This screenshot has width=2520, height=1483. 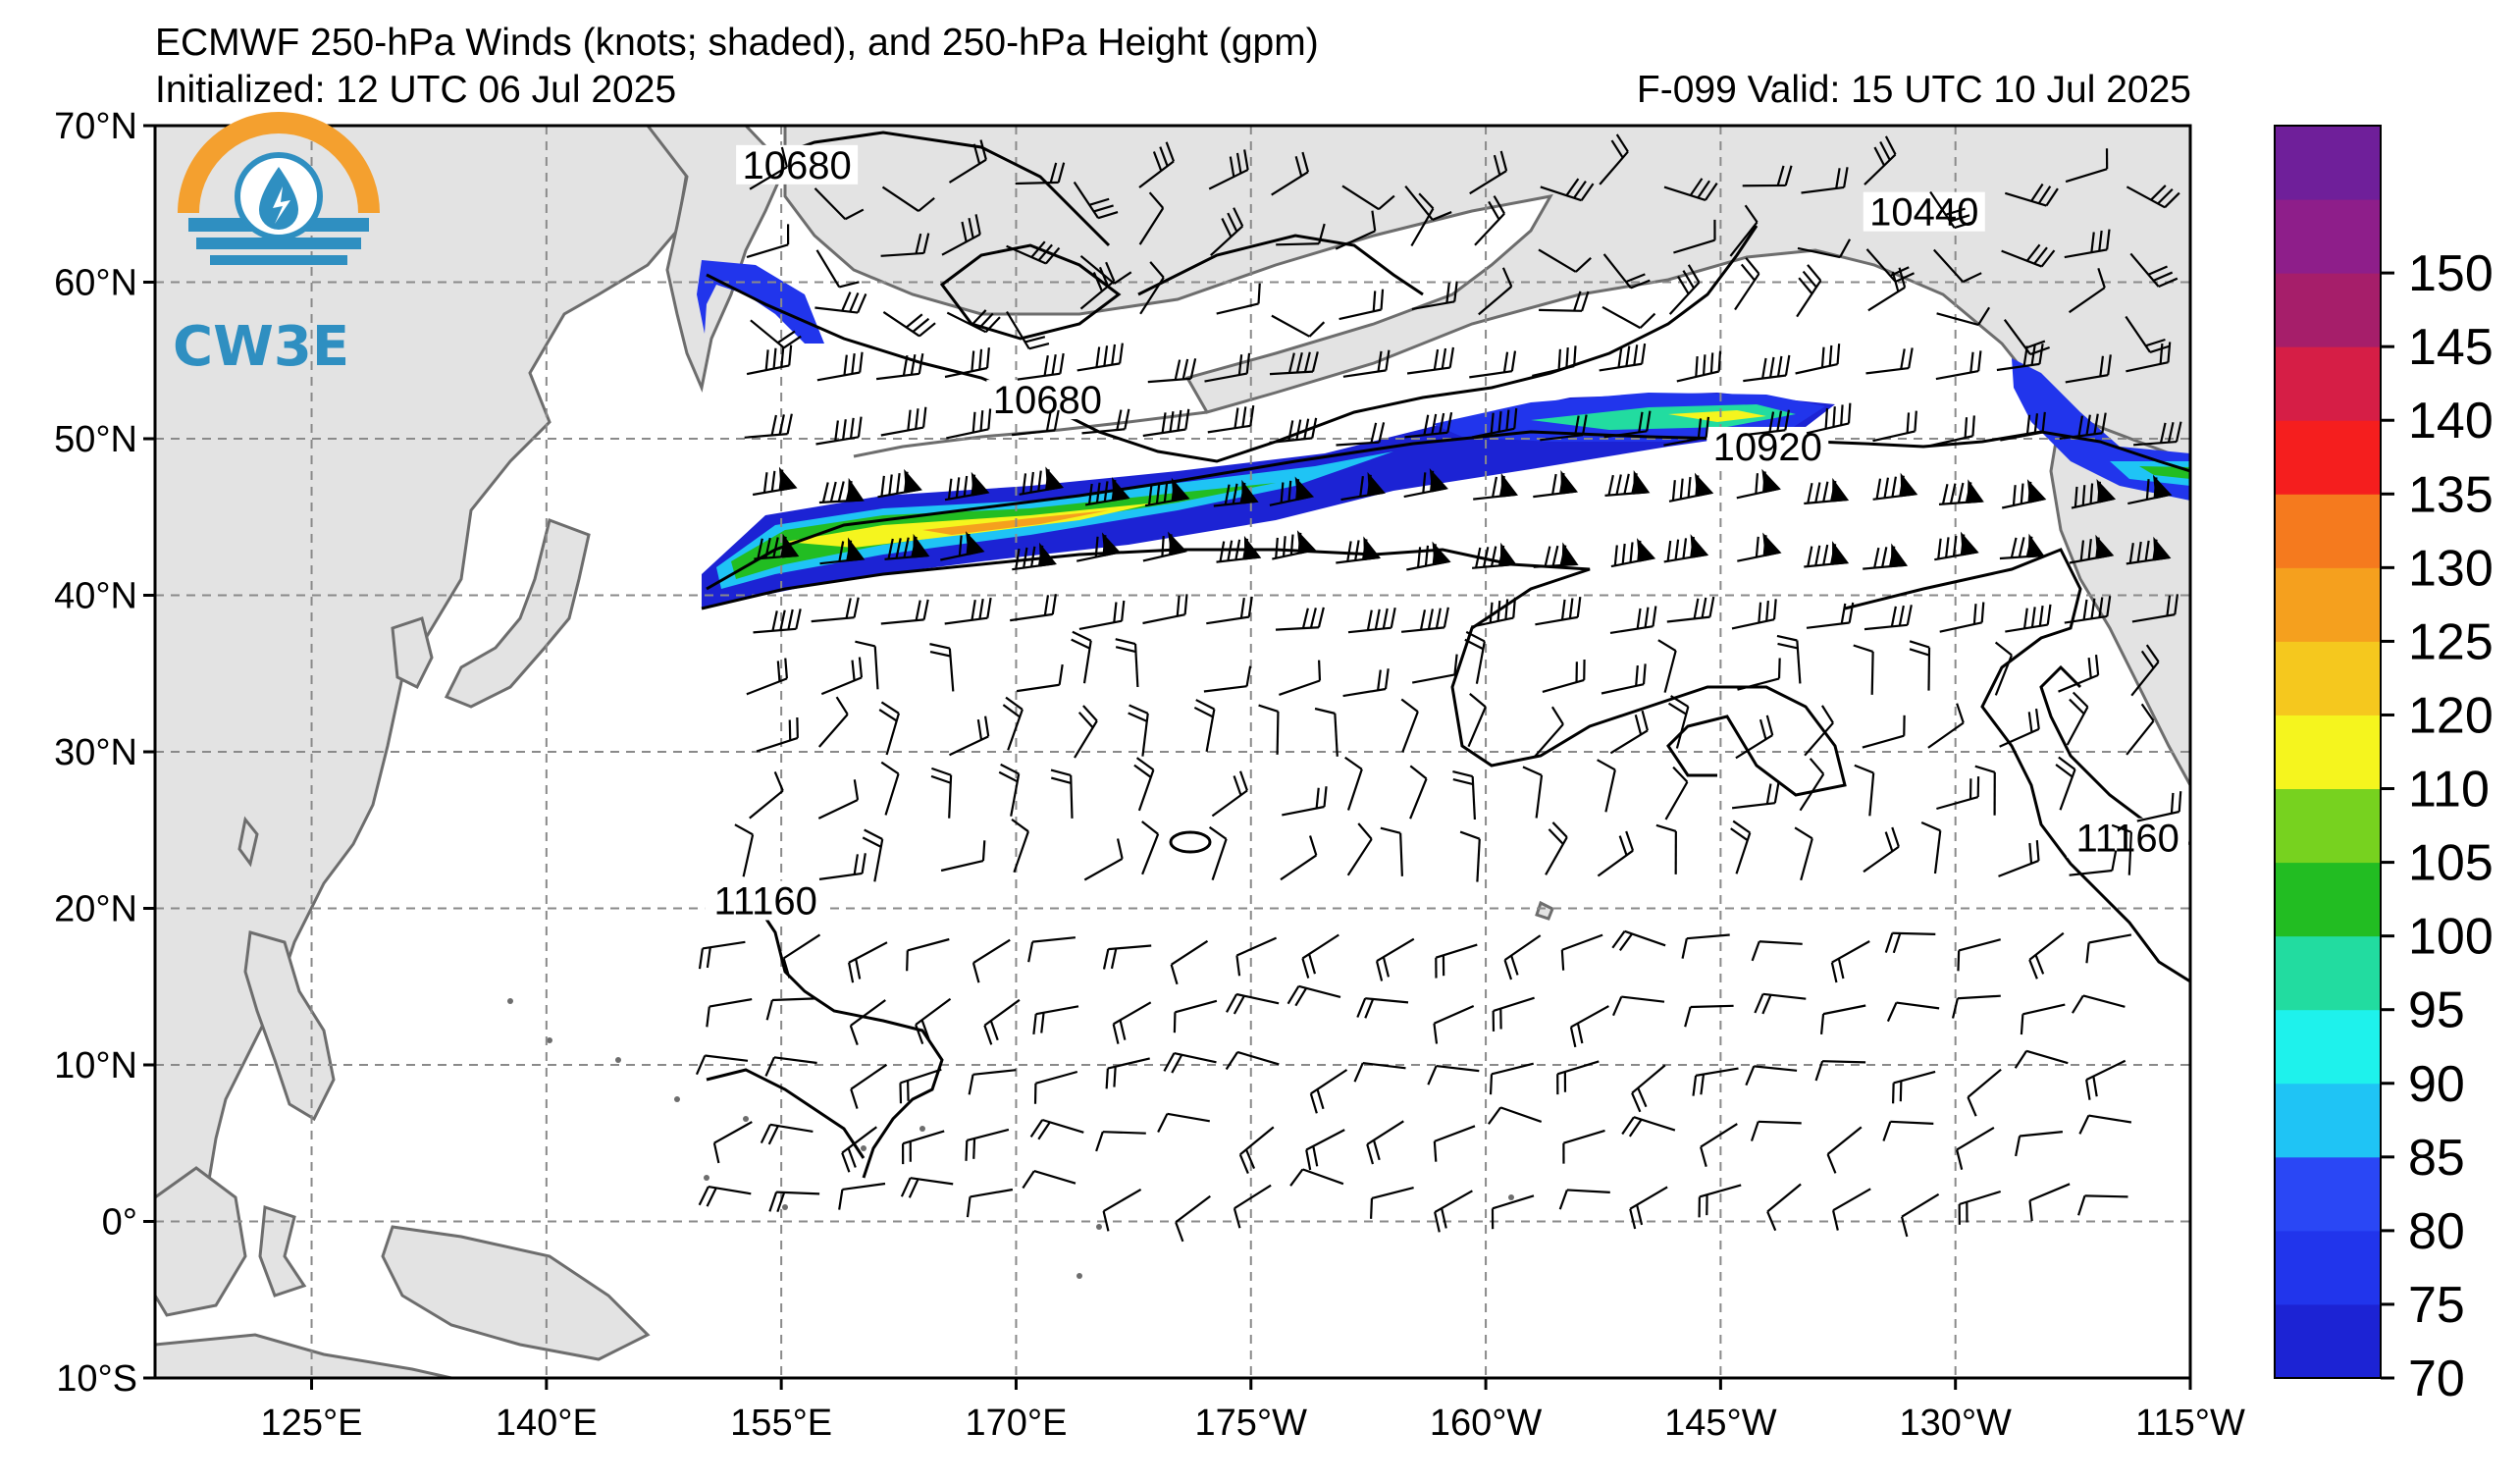 I want to click on contour-11160-west, so click(x=825, y=1040).